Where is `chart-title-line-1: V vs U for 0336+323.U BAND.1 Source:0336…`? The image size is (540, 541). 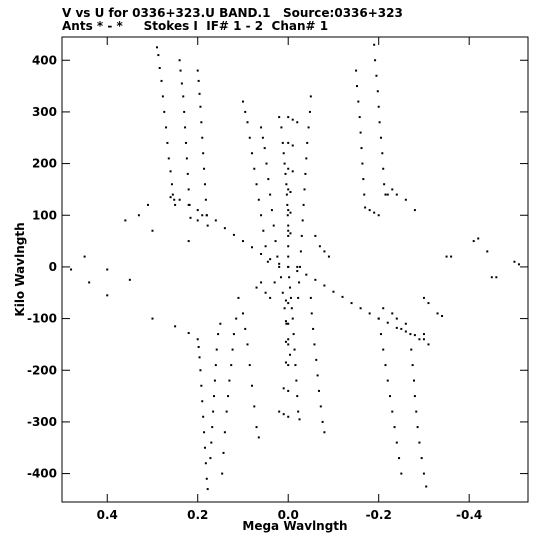
chart-title-line-1: V vs U for 0336+323.U BAND.1 Source:0336… is located at coordinates (232, 13).